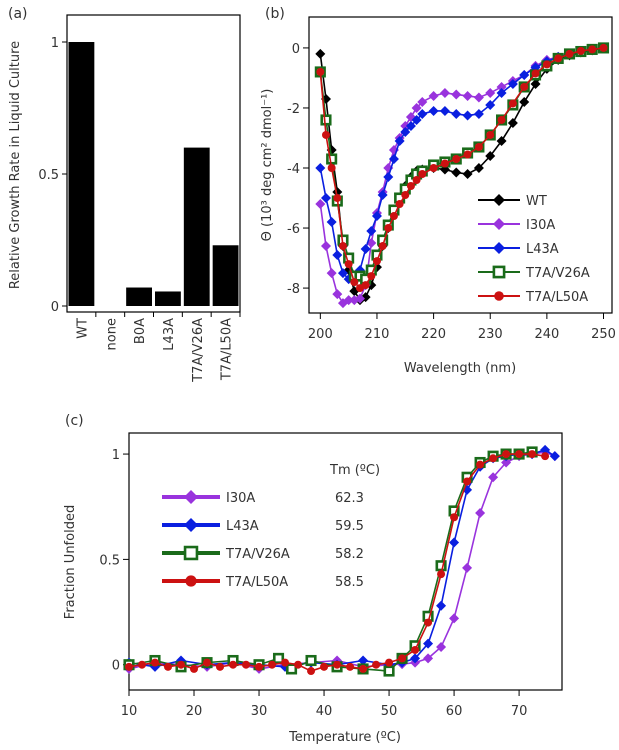 The image size is (619, 750). I want to click on panel-b-y-tick-label: -6, so click(293, 229).